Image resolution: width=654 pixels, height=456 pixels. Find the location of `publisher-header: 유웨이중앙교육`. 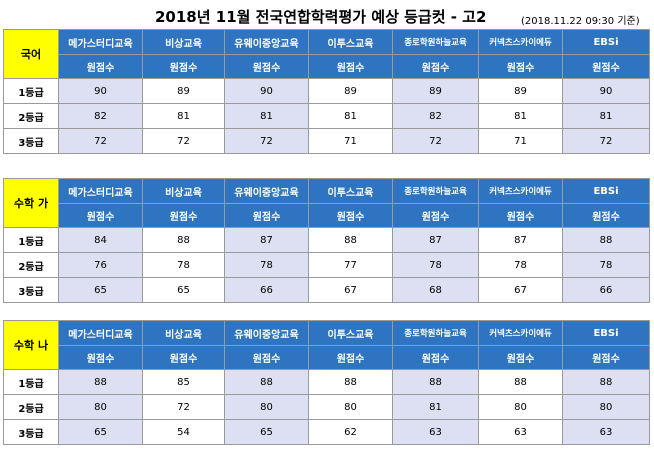

publisher-header: 유웨이중앙교육 is located at coordinates (266, 42).